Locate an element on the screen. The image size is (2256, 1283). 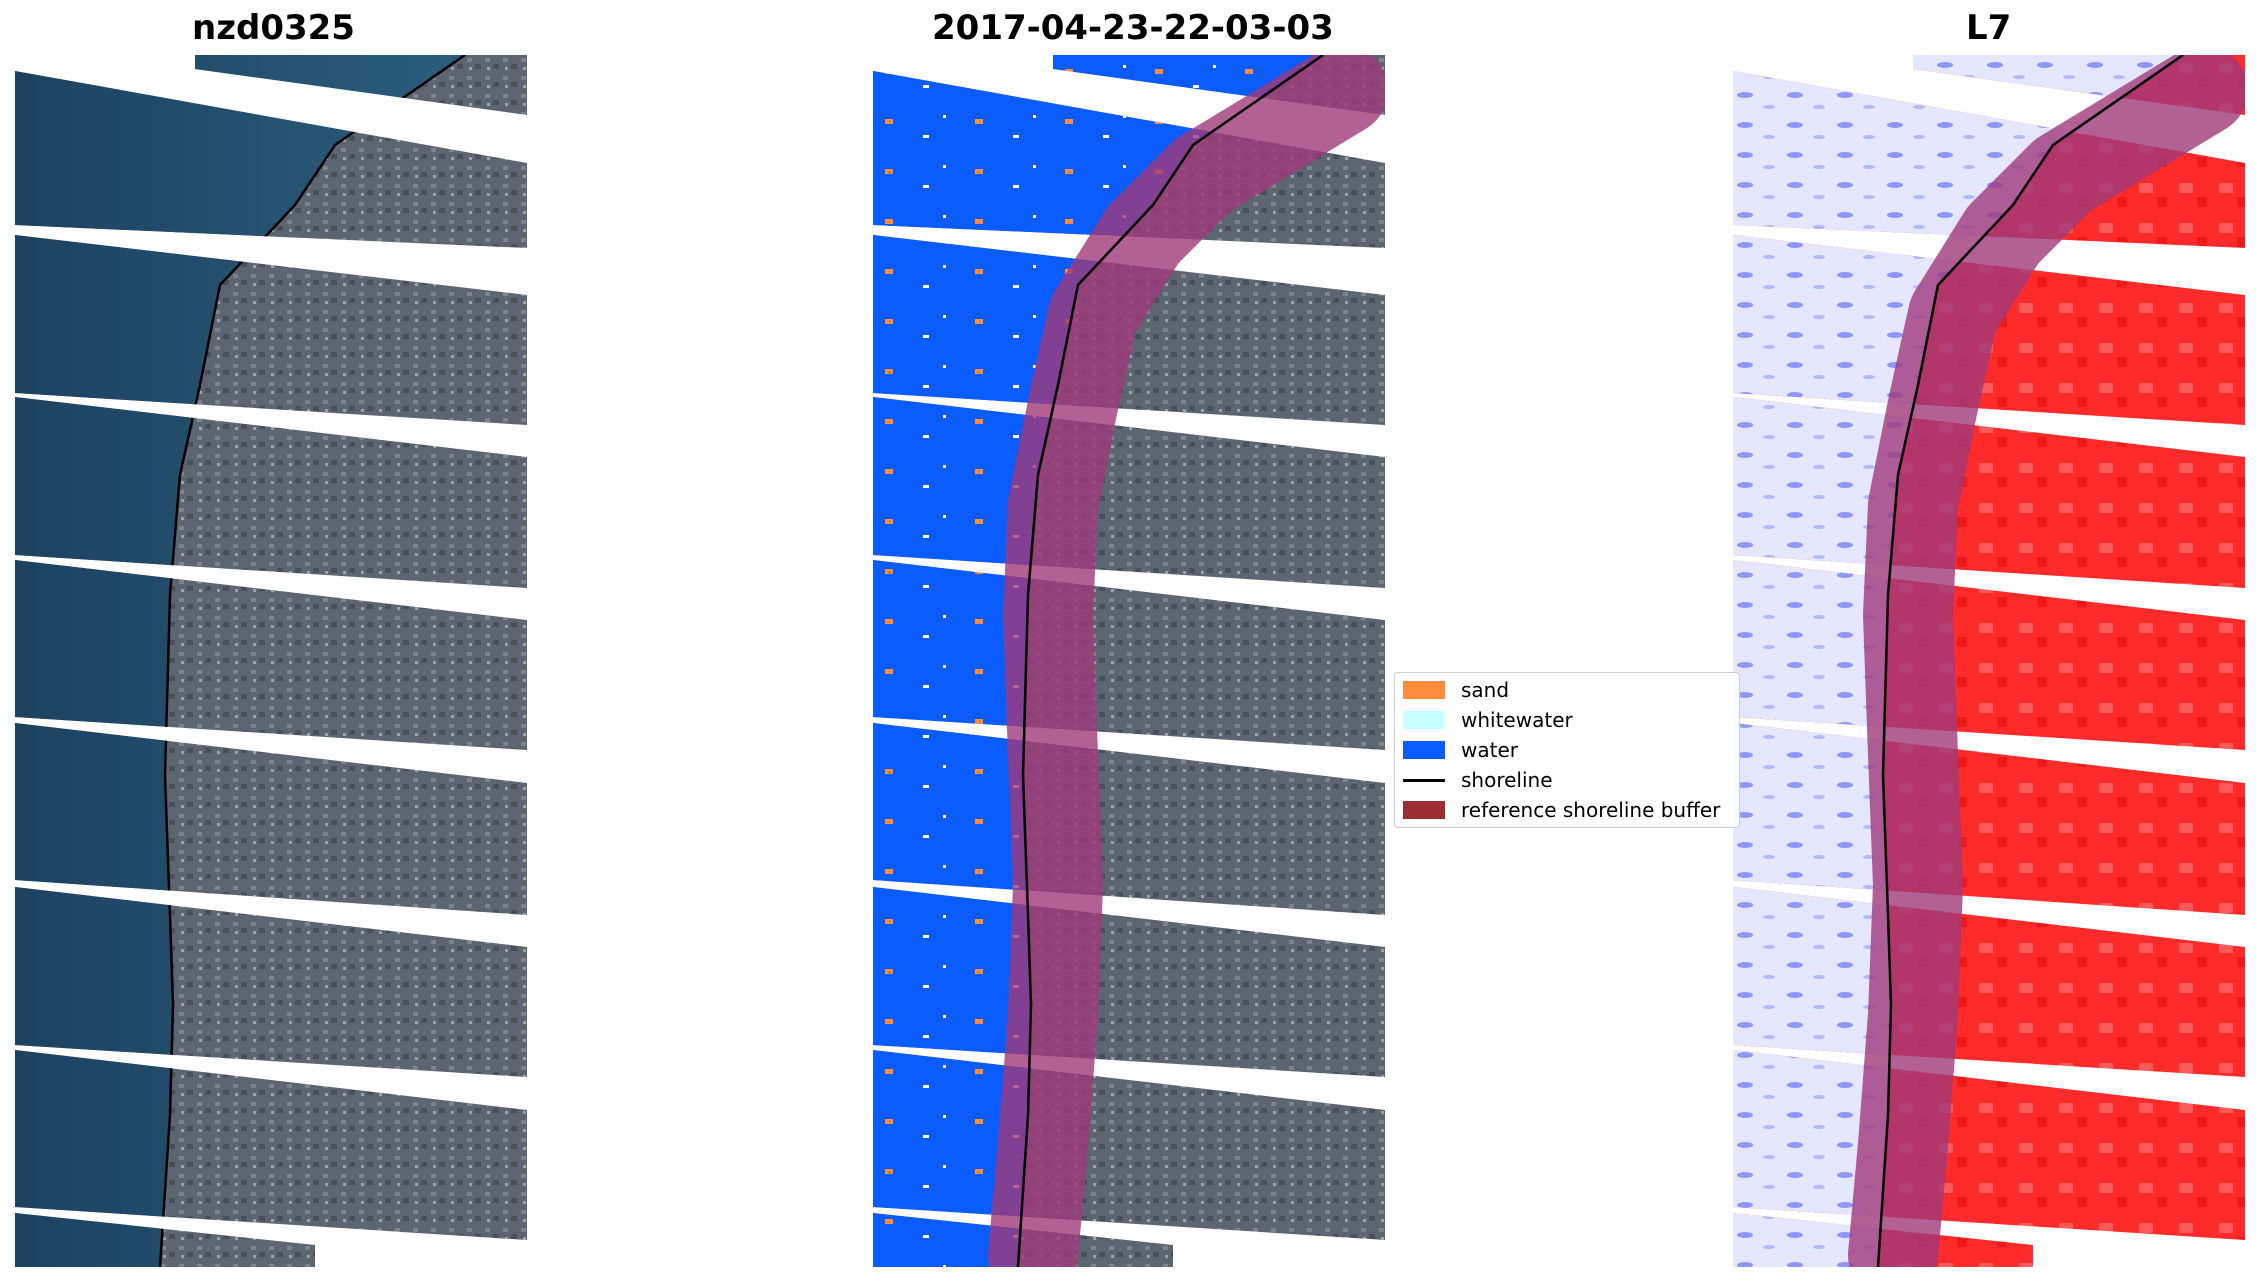
water-swatch is located at coordinates (1424, 750).